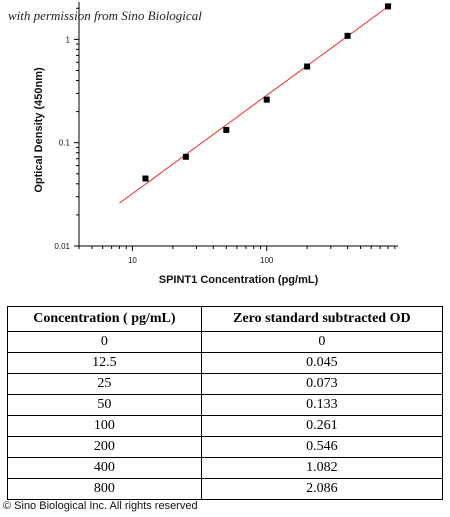 This screenshot has width=450, height=517. I want to click on y-tick-label: 0.1, so click(65, 143).